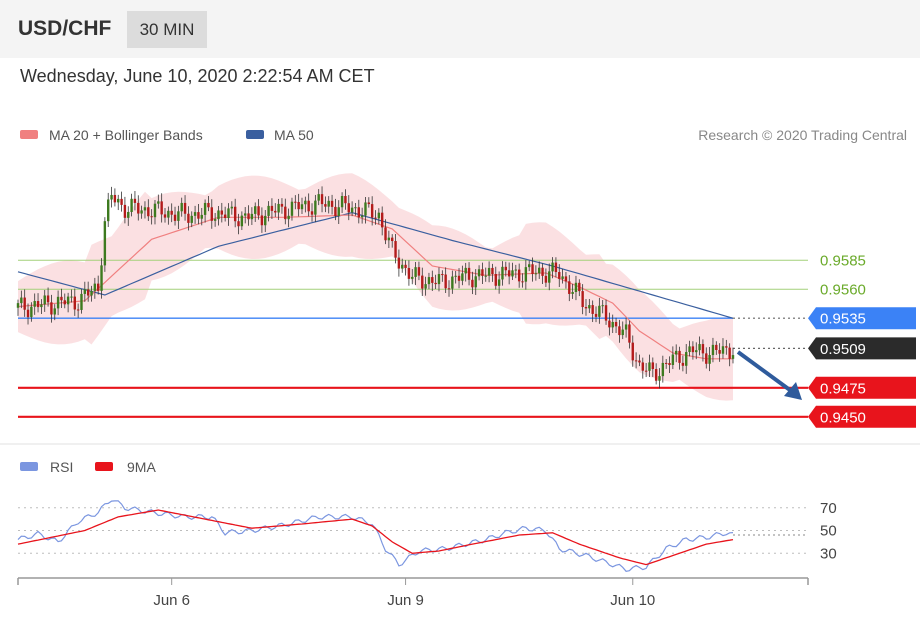 The height and width of the screenshot is (625, 920). What do you see at coordinates (104, 466) in the screenshot?
I see `legend-swatch-9ma` at bounding box center [104, 466].